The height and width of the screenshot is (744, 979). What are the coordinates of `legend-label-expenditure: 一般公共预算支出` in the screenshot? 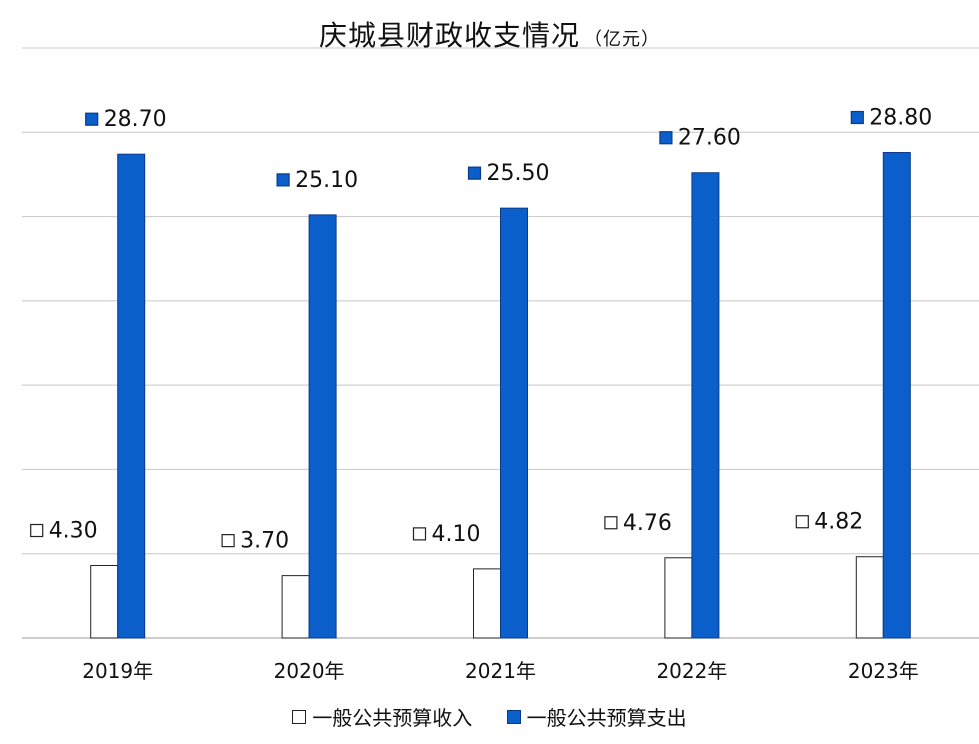 It's located at (606, 718).